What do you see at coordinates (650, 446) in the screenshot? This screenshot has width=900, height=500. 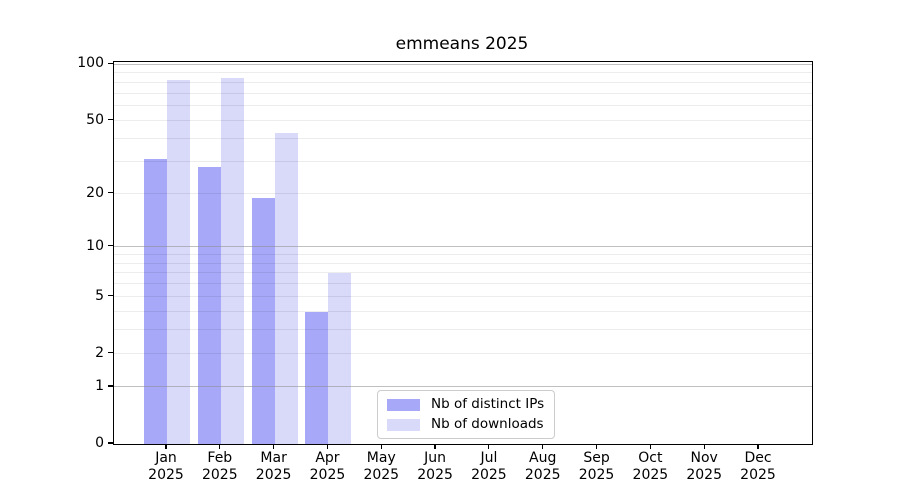 I see `x-tick-oct` at bounding box center [650, 446].